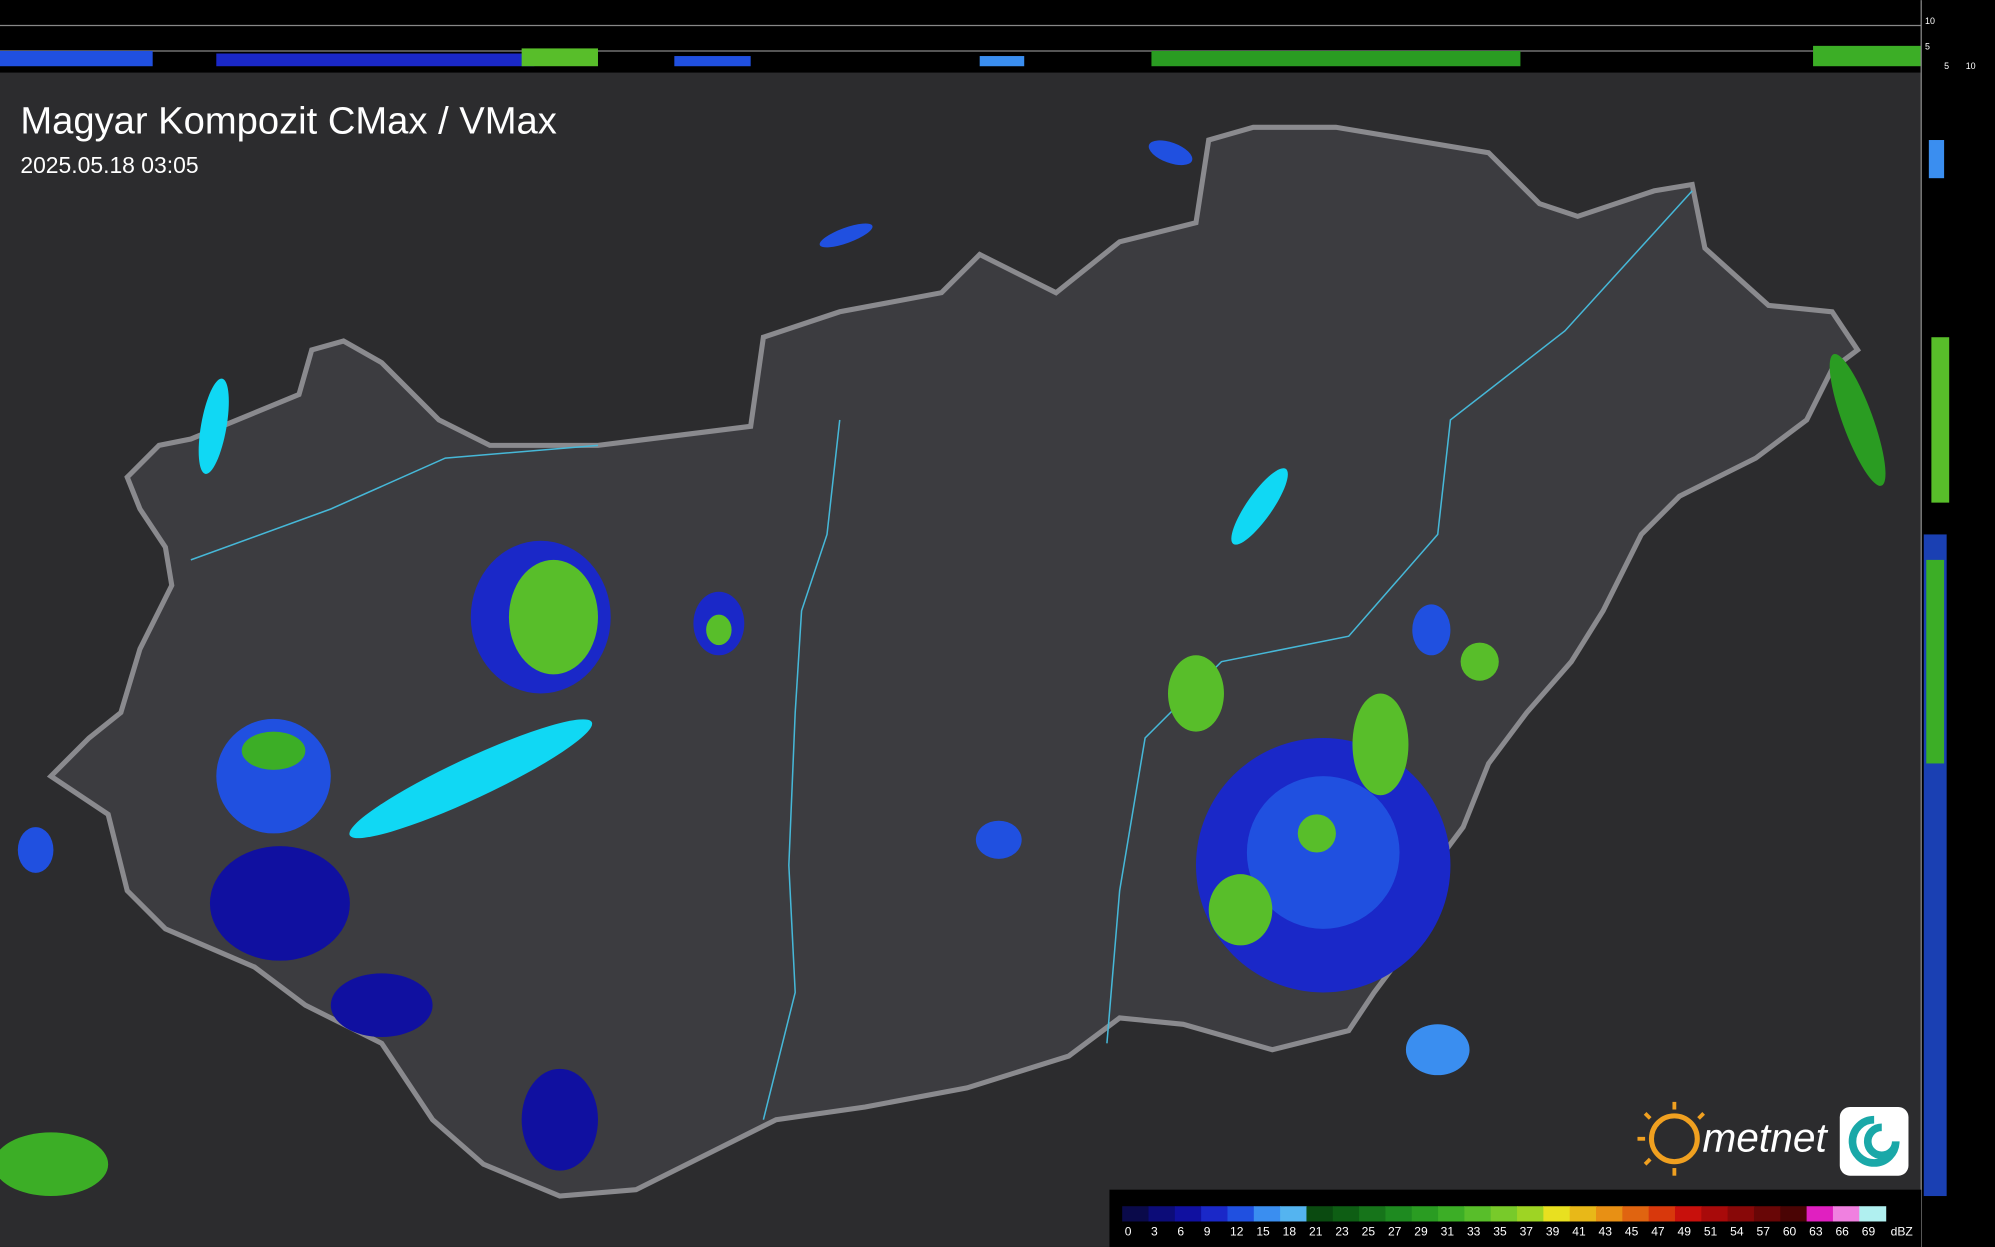 The width and height of the screenshot is (1995, 1247). Describe the element at coordinates (1128, 1231) in the screenshot. I see `legend-label: 0` at that location.